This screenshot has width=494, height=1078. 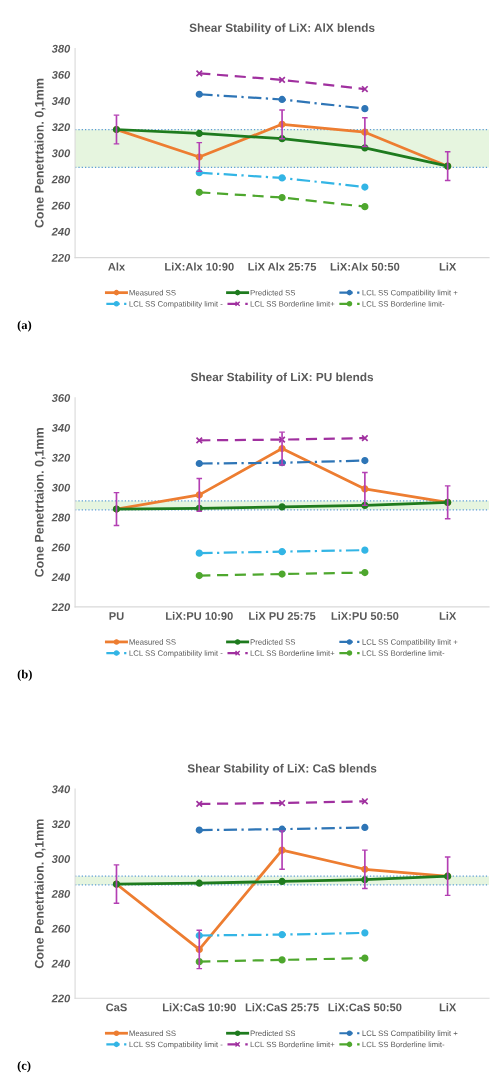 I want to click on x-tick-label: CaS, so click(x=116, y=1007).